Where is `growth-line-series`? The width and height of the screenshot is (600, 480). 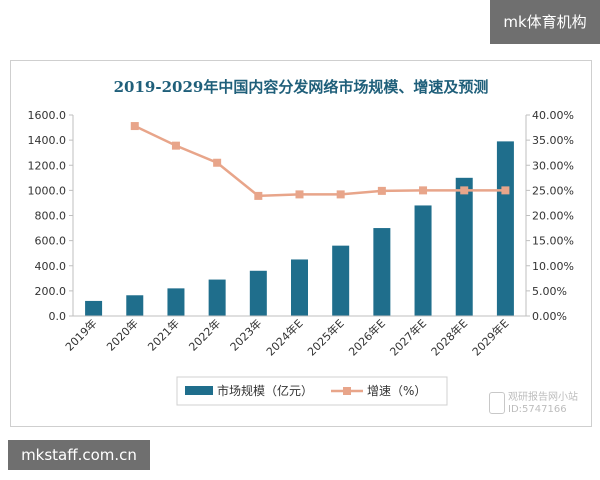 growth-line-series is located at coordinates (320, 161).